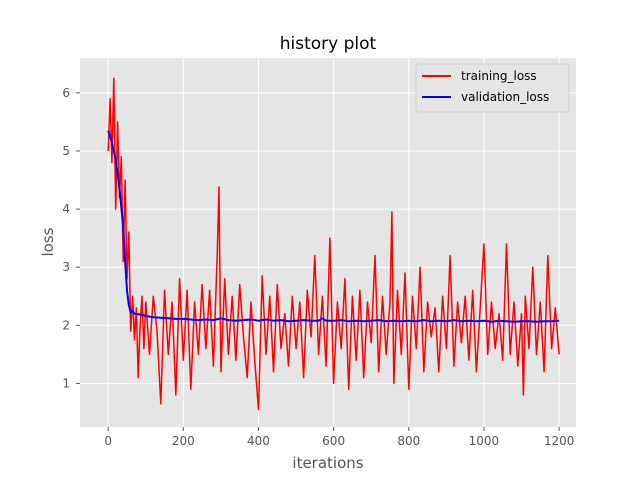  I want to click on x-tick-label: 400, so click(258, 441).